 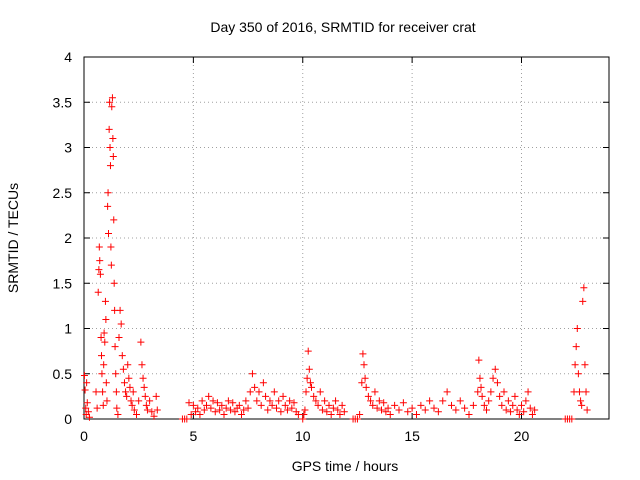 I want to click on x-tick-label: 5, so click(x=193, y=436).